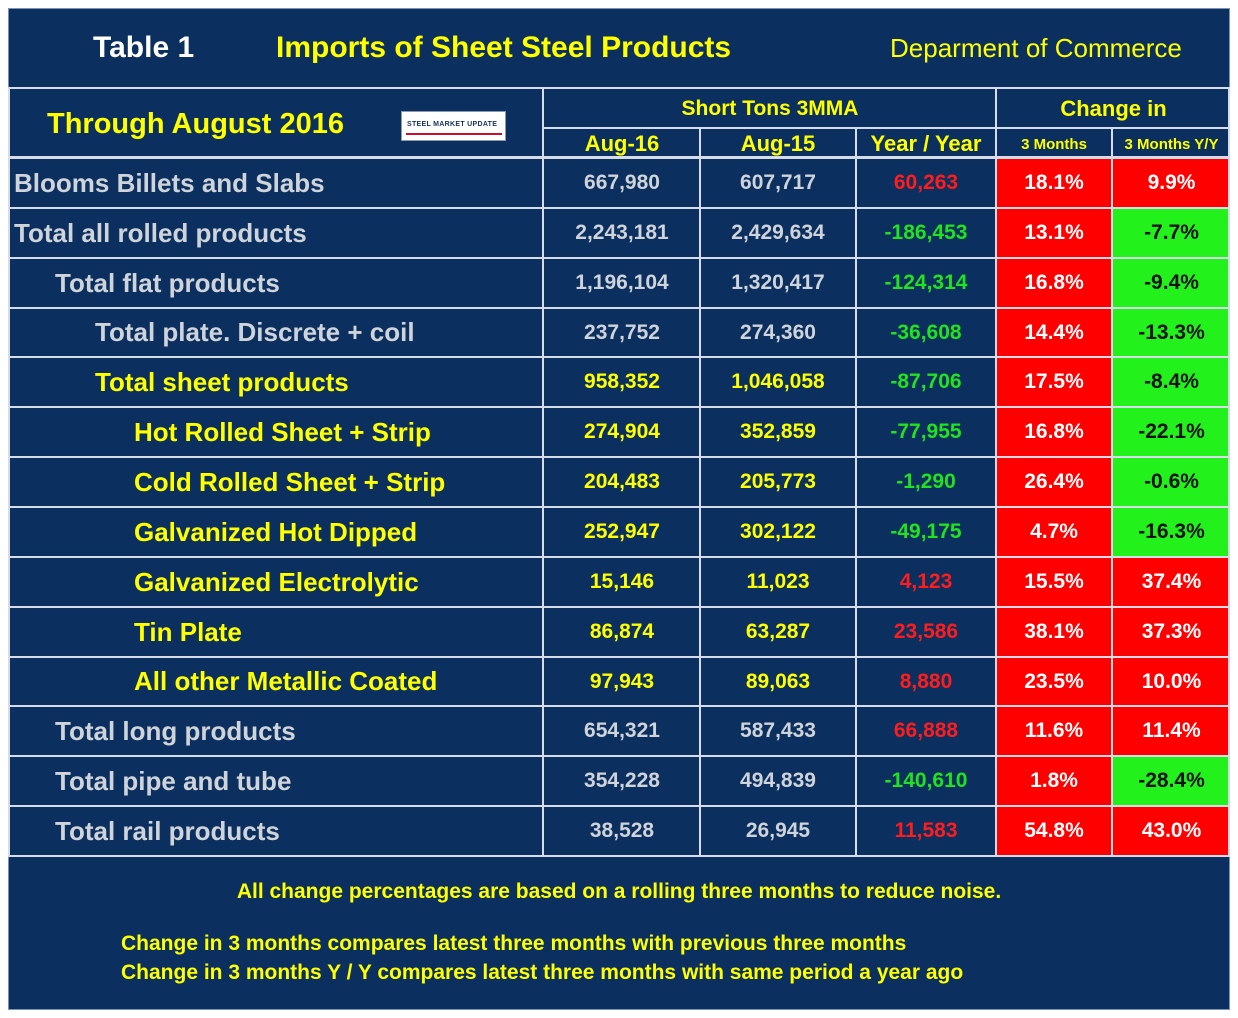 Image resolution: width=1238 pixels, height=1018 pixels. Describe the element at coordinates (222, 381) in the screenshot. I see `row-label: Total sheet products` at that location.